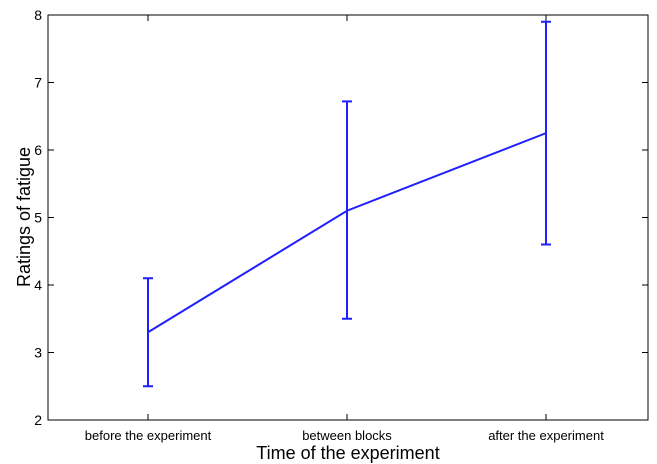  What do you see at coordinates (347, 435) in the screenshot?
I see `x-tick-label: between blocks` at bounding box center [347, 435].